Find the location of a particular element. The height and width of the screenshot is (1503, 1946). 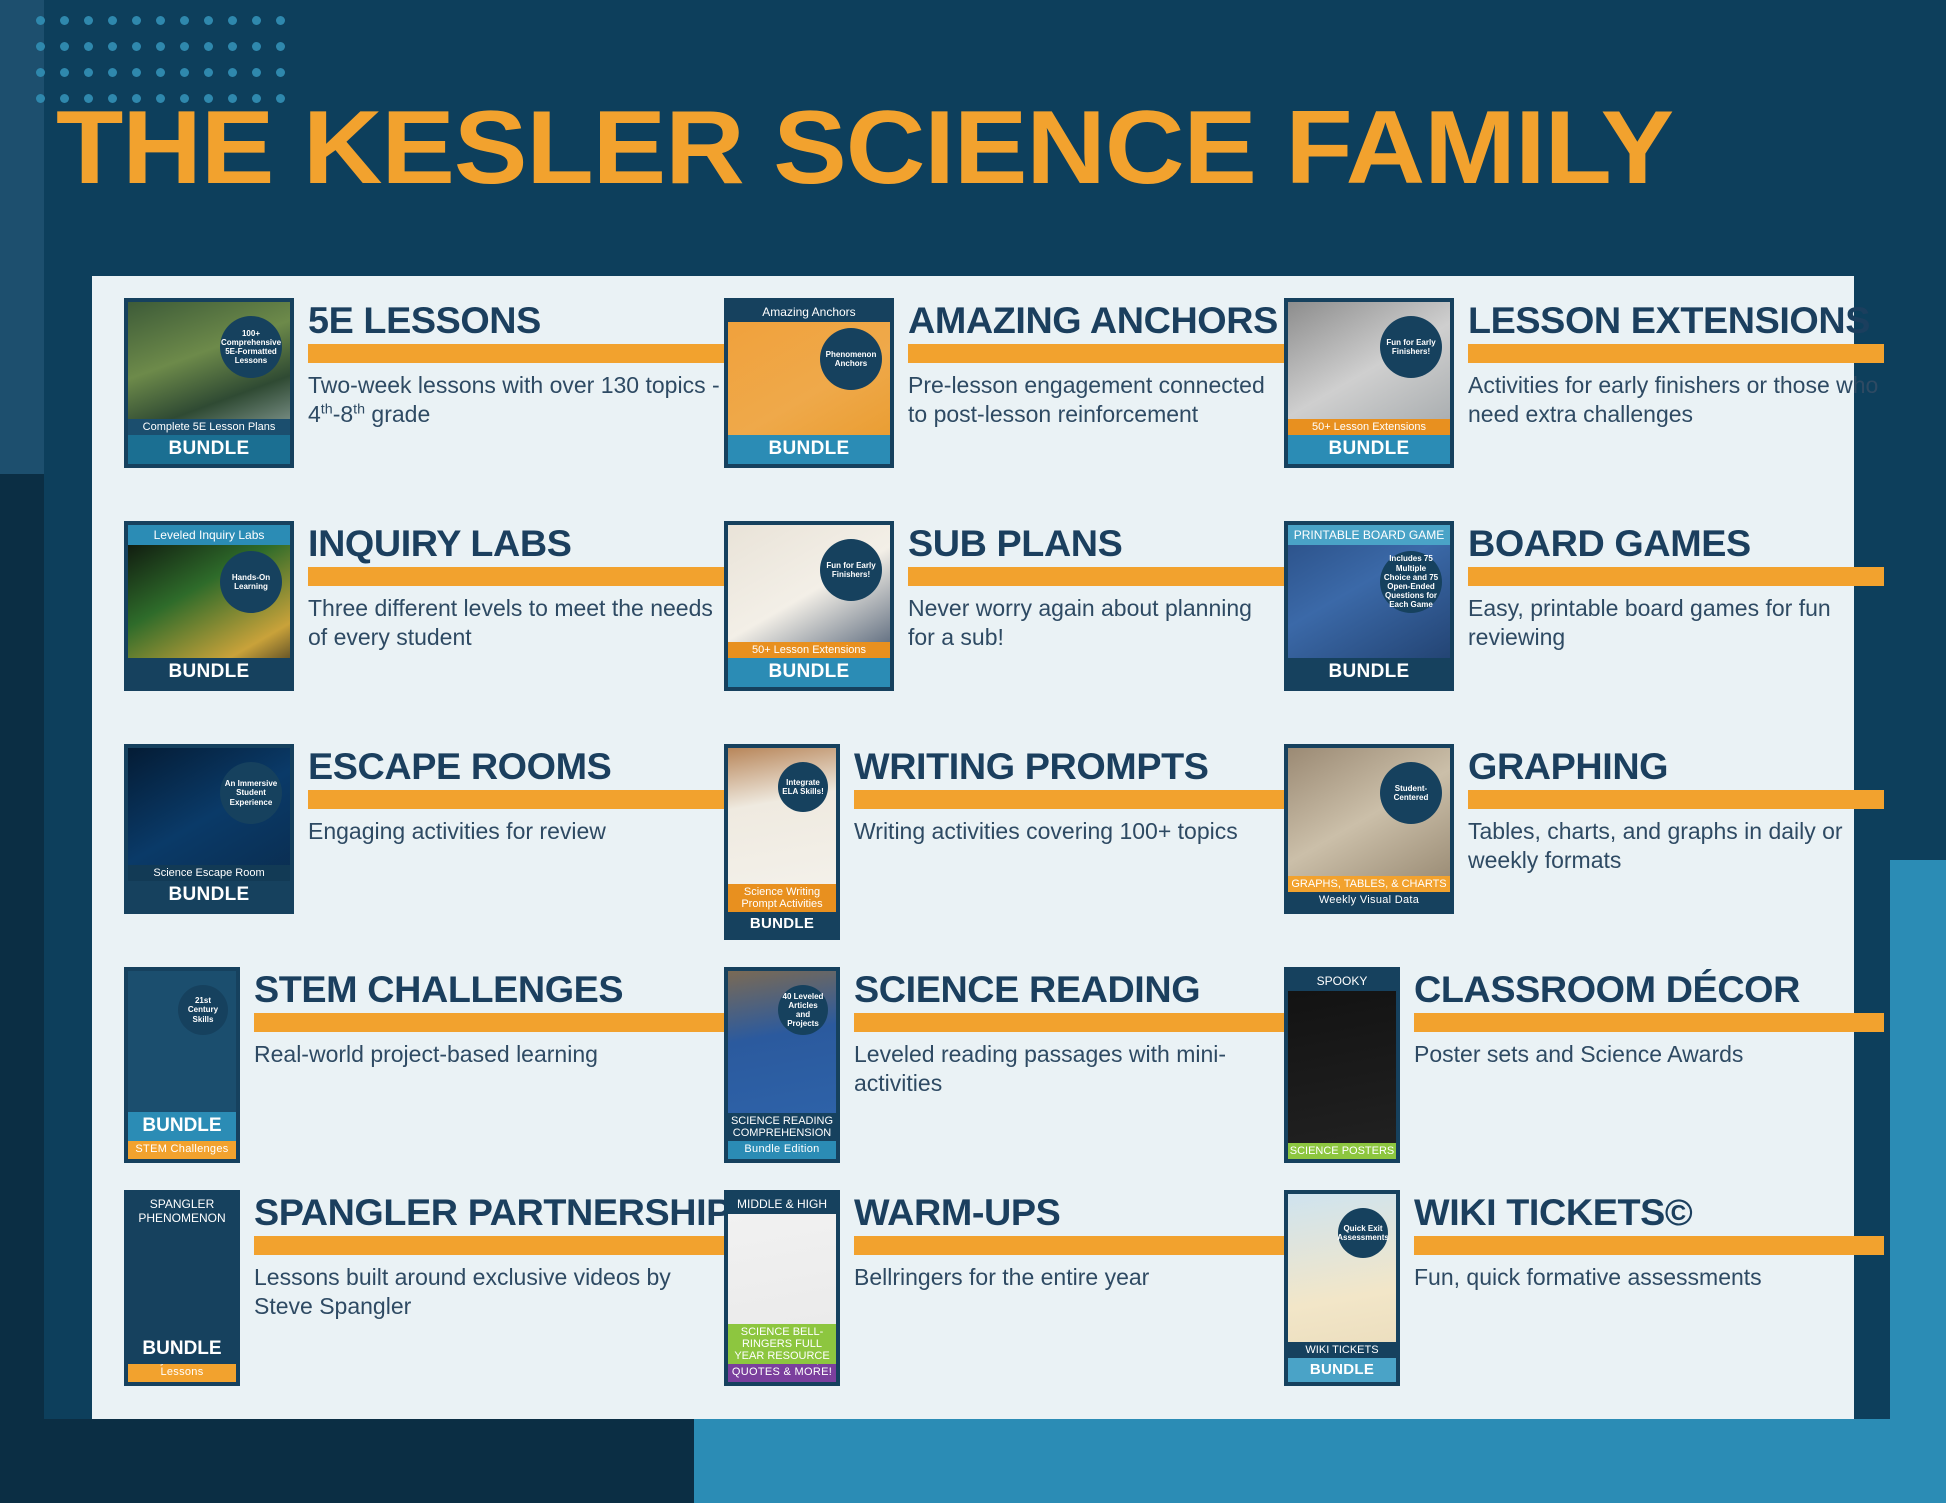

product-description: Engaging activities for review is located at coordinates (457, 831).